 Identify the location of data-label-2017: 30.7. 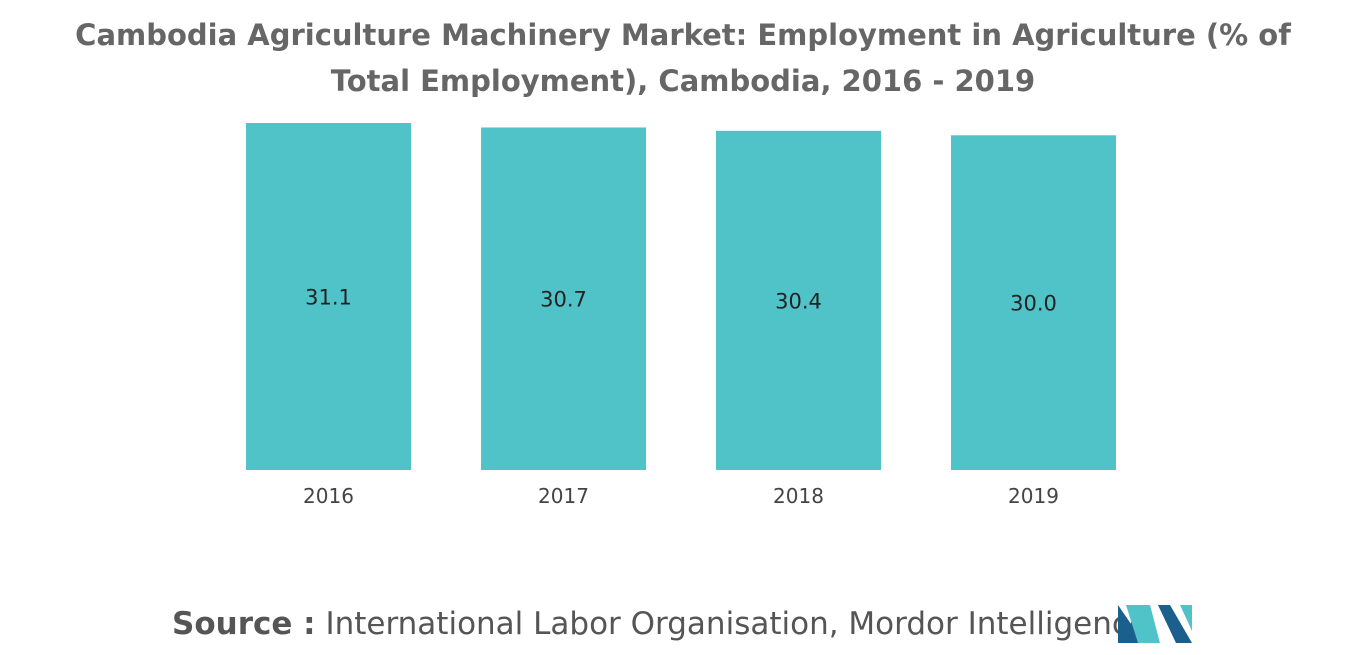
(563, 300).